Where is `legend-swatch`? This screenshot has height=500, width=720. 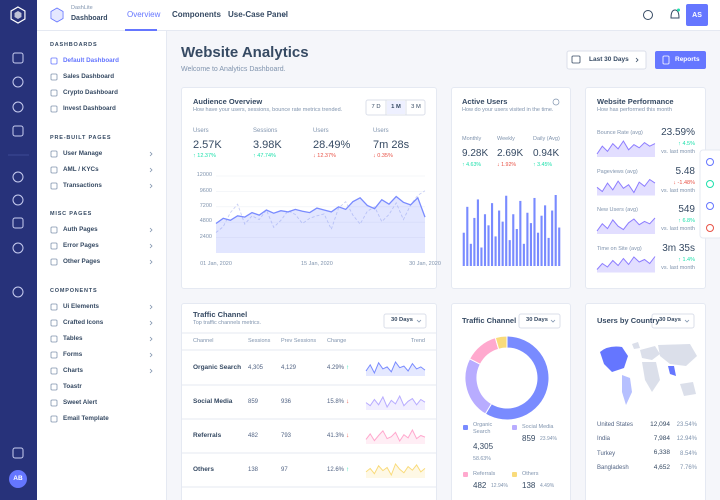
legend-swatch is located at coordinates (514, 474).